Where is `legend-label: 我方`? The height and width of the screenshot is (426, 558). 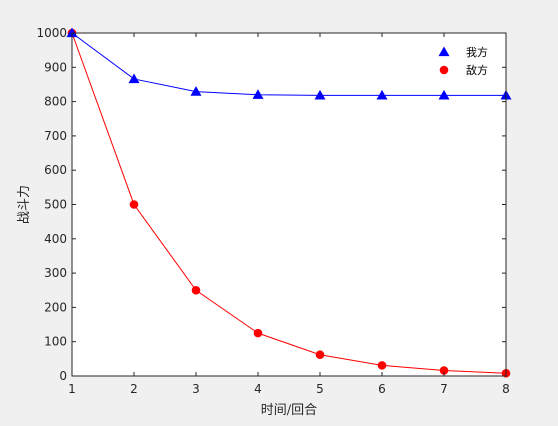 legend-label: 我方 is located at coordinates (477, 52).